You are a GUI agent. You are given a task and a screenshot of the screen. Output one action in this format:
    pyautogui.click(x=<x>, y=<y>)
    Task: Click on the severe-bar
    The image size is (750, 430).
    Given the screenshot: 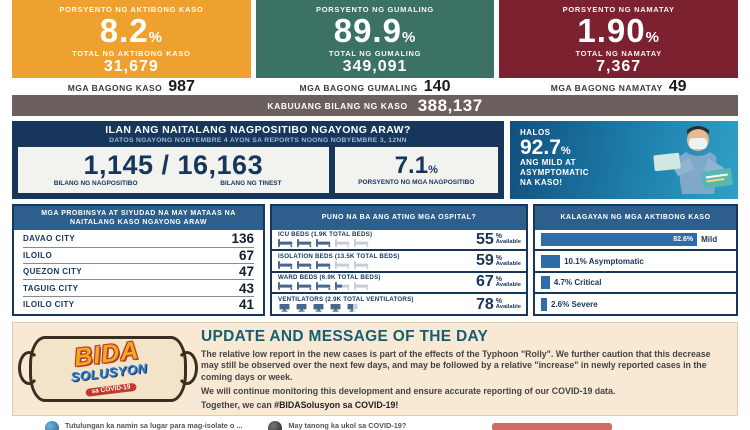 What is the action you would take?
    pyautogui.click(x=544, y=305)
    